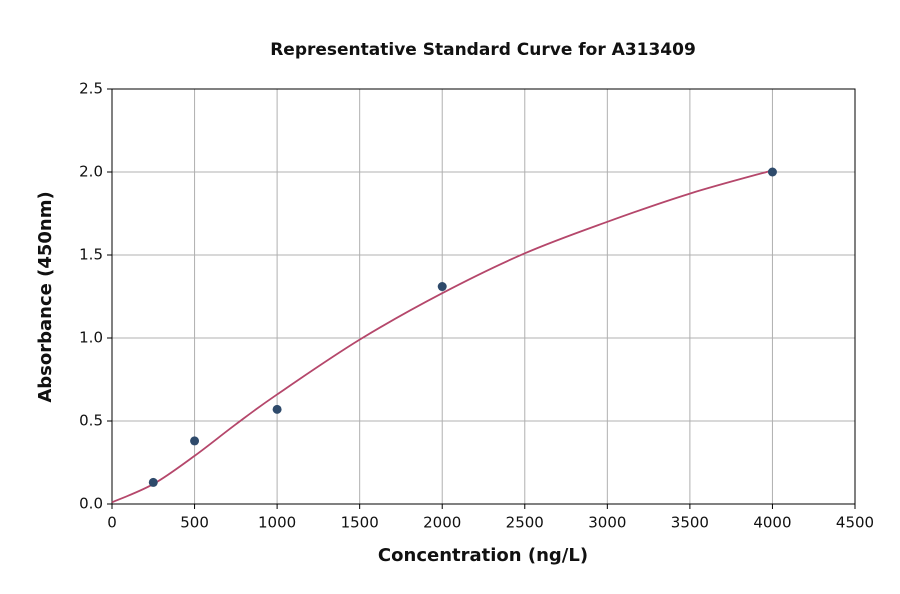 The width and height of the screenshot is (900, 594). I want to click on x-tick-label: 0, so click(112, 523).